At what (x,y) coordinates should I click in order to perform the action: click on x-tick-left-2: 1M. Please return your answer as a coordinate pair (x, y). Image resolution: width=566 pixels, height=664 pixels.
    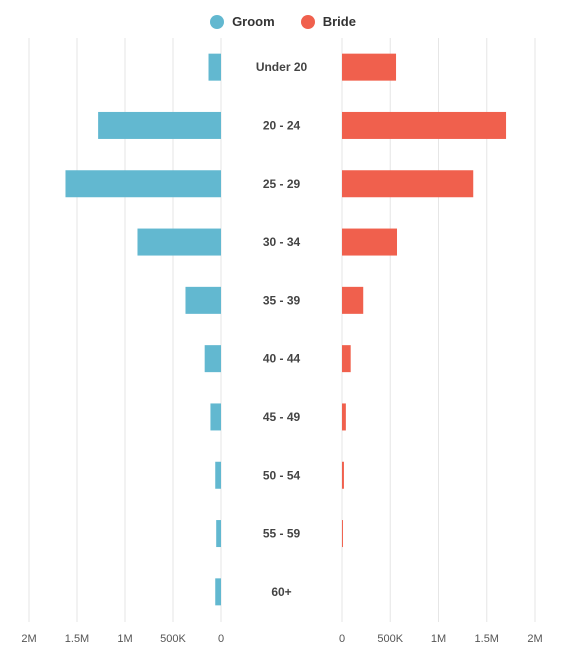
    Looking at the image, I should click on (124, 639).